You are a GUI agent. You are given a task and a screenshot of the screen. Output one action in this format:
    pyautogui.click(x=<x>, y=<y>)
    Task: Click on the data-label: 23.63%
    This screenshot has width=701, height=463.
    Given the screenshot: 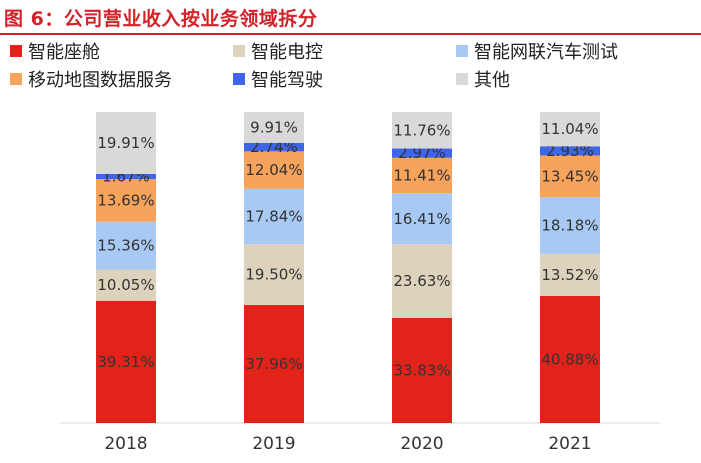 What is the action you would take?
    pyautogui.click(x=421, y=281)
    